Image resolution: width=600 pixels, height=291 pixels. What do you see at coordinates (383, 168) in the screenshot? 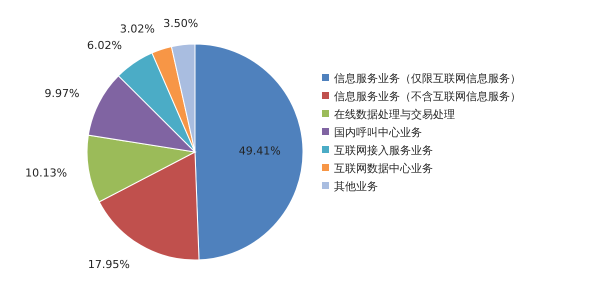
I see `legend-label: 互联网数据中心业务` at bounding box center [383, 168].